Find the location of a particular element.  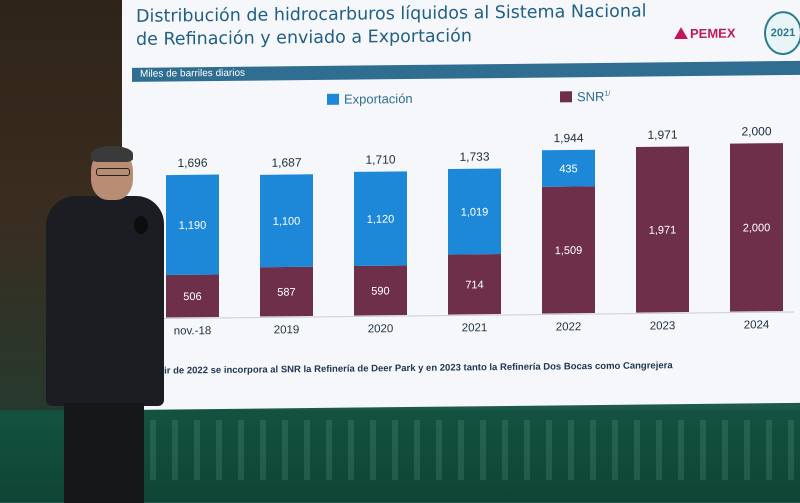

data-label-snr: 1,971 is located at coordinates (663, 230).